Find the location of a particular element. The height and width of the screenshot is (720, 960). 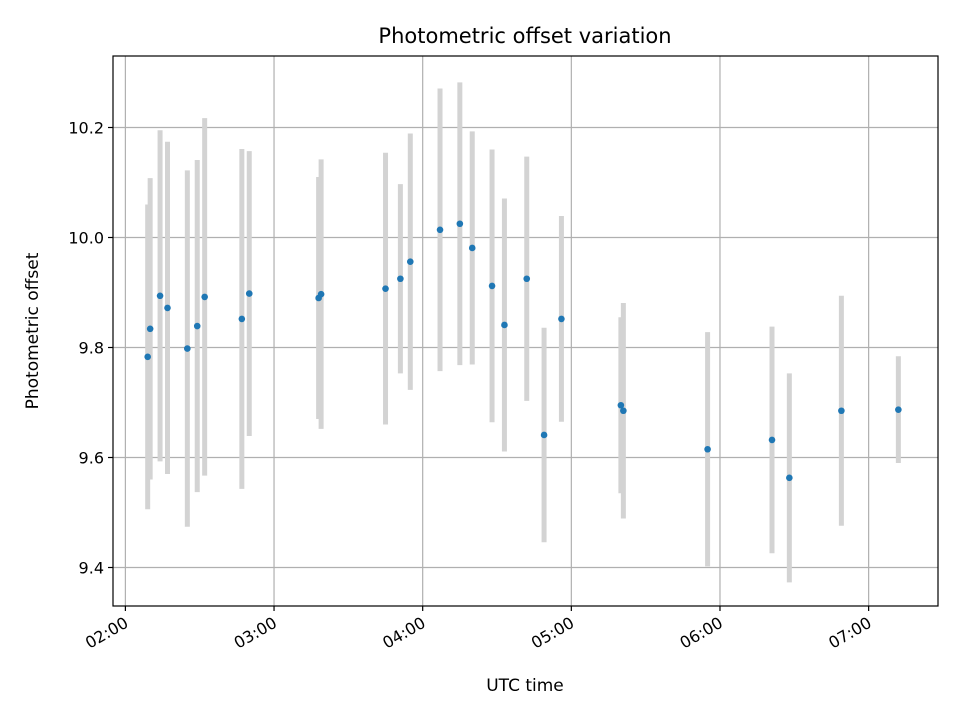

y-tick-label: 10.0 is located at coordinates (86, 238).